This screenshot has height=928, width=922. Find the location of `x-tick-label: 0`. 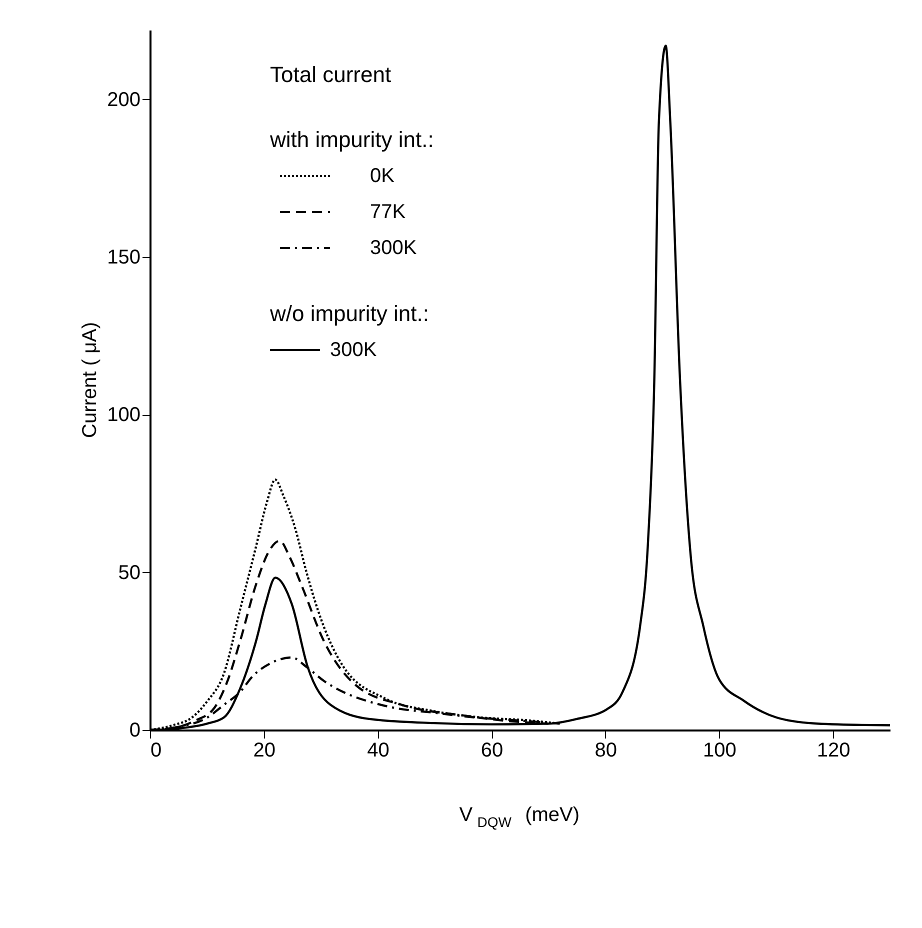

x-tick-label: 0 is located at coordinates (156, 751).